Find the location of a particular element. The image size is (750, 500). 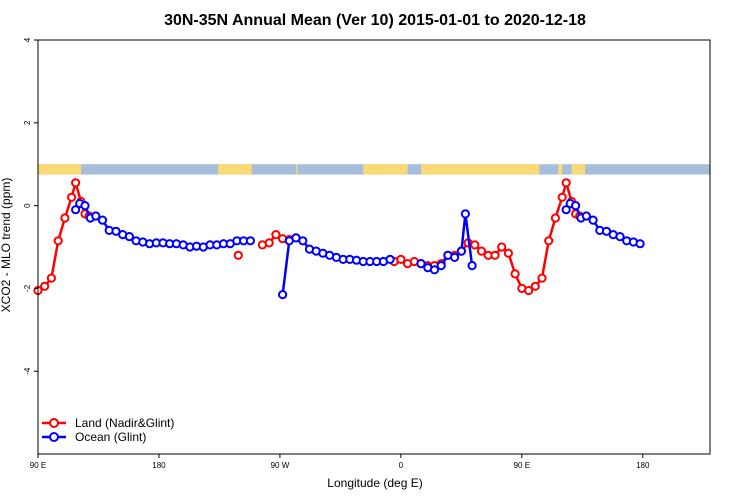

land-ocean-band is located at coordinates (374, 169).